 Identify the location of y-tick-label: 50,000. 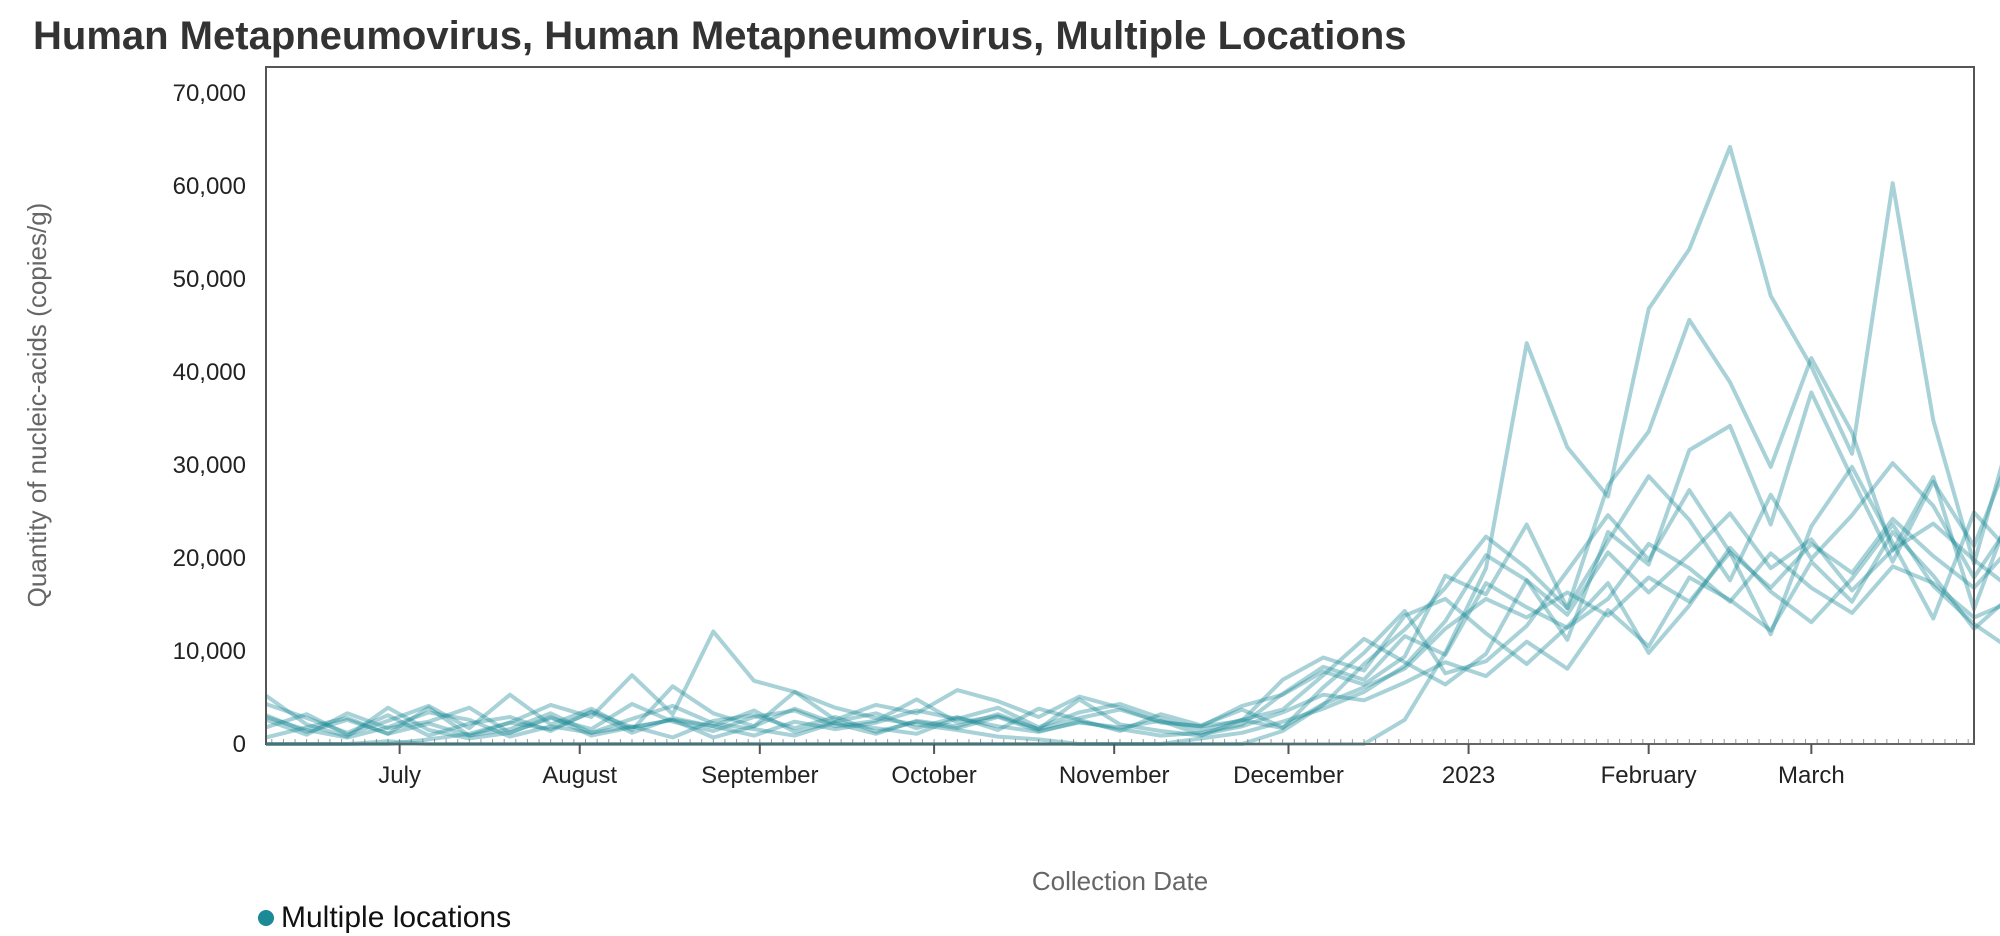
(209, 279).